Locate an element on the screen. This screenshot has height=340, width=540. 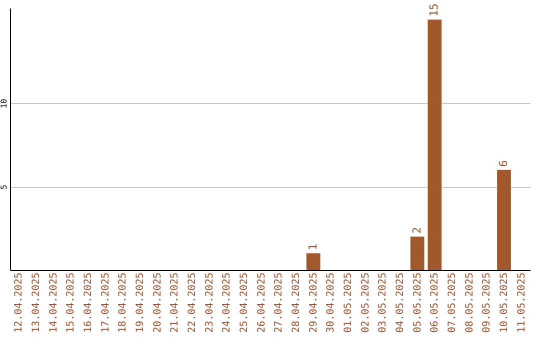
x-tick-label: 27.04.2025 is located at coordinates (279, 302).